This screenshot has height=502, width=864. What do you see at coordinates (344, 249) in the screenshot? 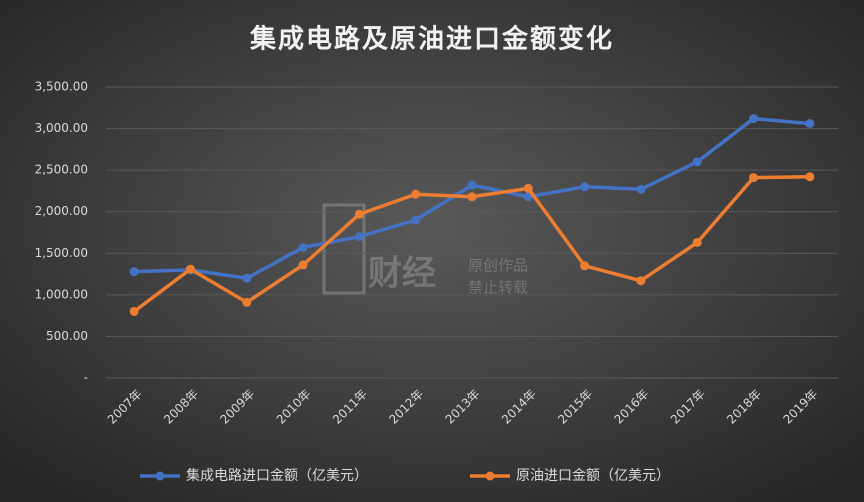
I see `watermark-logo` at bounding box center [344, 249].